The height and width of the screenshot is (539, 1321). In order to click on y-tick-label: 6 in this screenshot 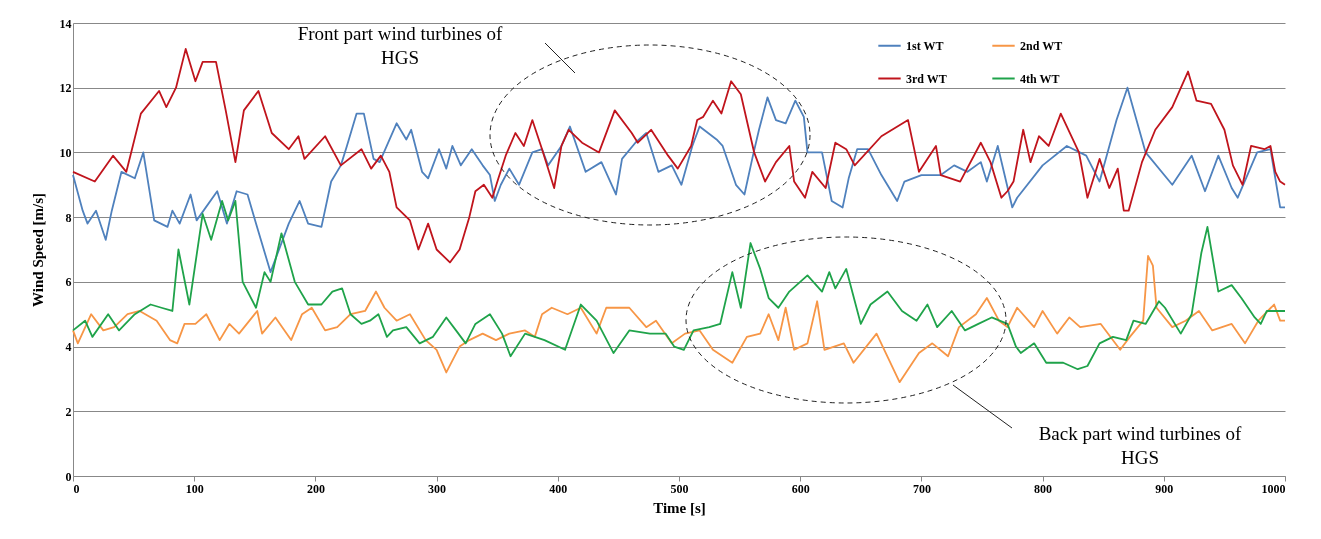, I will do `click(68, 282)`.